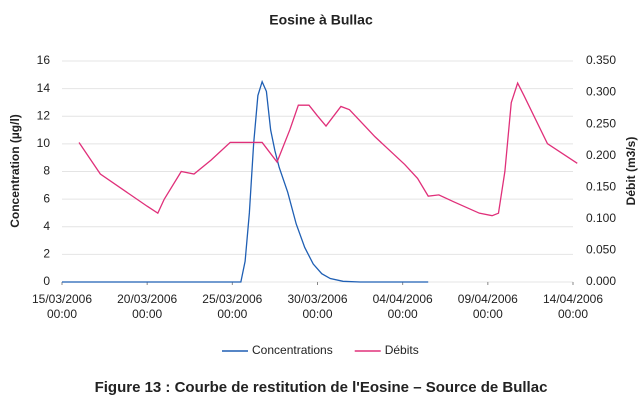 This screenshot has width=642, height=406. Describe the element at coordinates (601, 155) in the screenshot. I see `y2-tick-label: 0.200` at that location.